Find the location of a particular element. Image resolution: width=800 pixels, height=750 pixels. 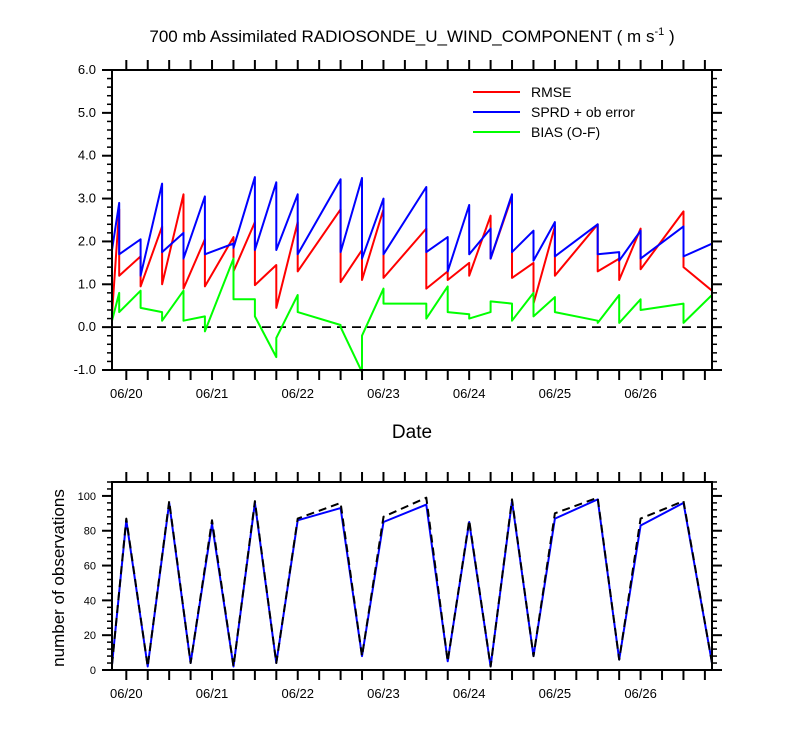

y-tick-label: 0.0 is located at coordinates (87, 326).